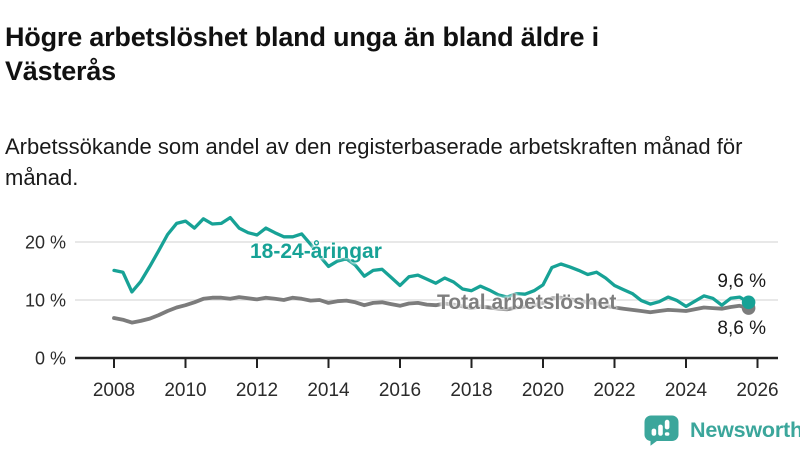 The image size is (800, 450). I want to click on x-tick-label-2024: 2024, so click(686, 390).